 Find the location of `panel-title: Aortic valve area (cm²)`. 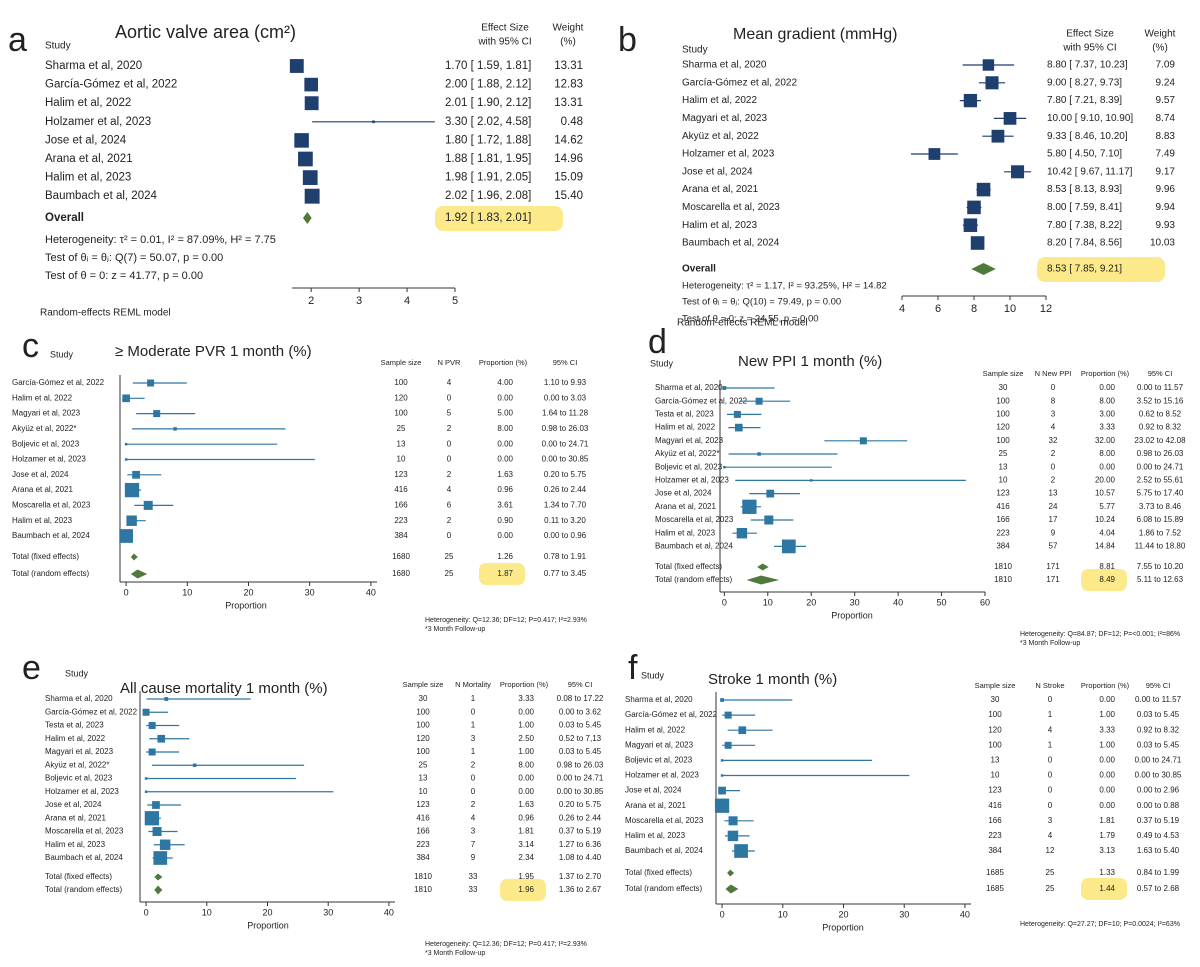

panel-title: Aortic valve area (cm²) is located at coordinates (205, 32).